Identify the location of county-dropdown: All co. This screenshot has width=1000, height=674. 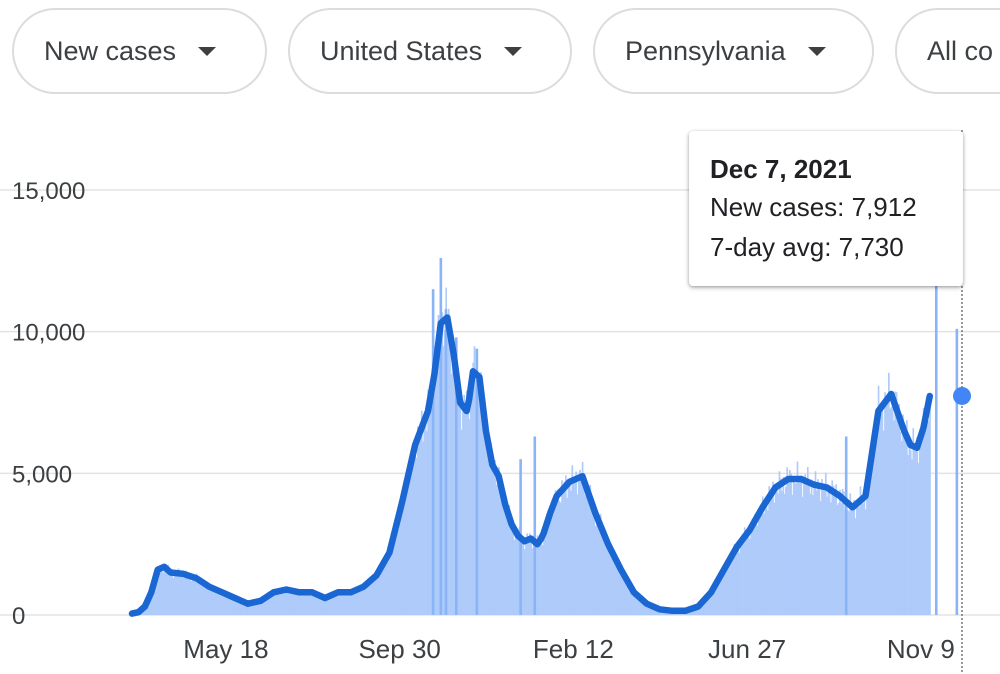
(947, 51).